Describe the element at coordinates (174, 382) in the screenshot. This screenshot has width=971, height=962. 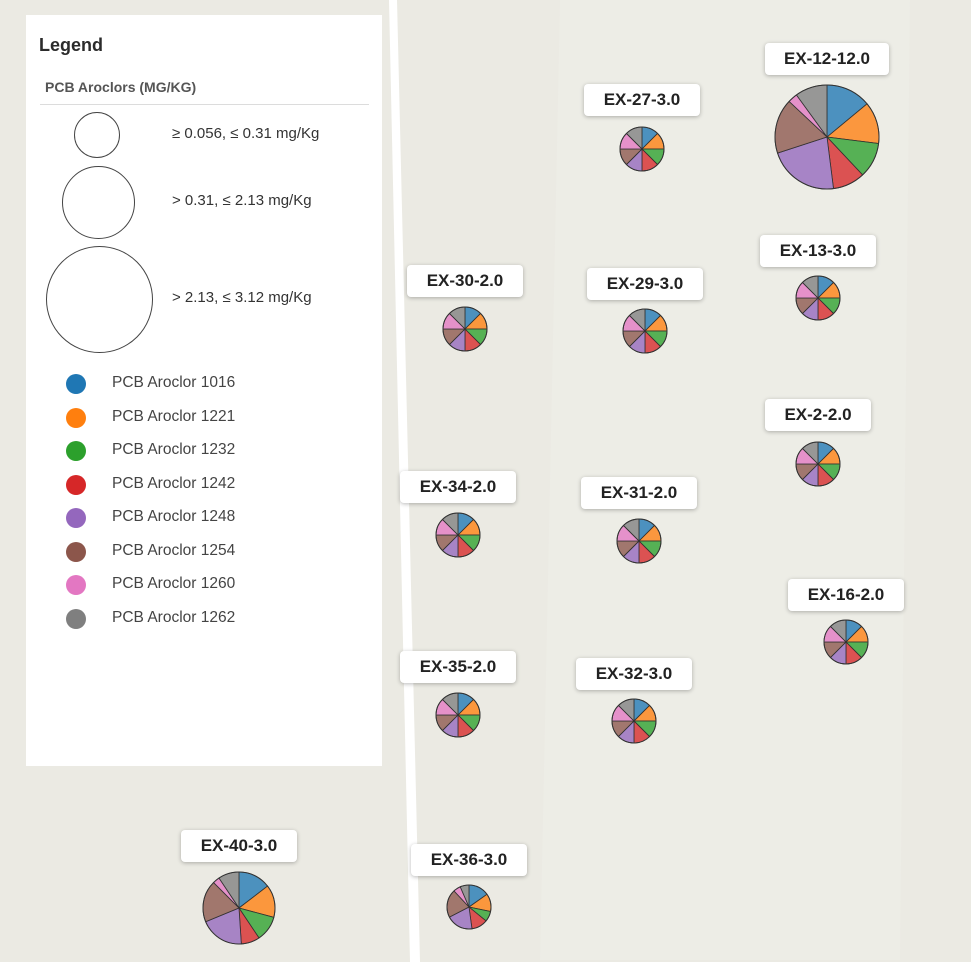
I see `legend-category-label: PCB Aroclor 1016` at that location.